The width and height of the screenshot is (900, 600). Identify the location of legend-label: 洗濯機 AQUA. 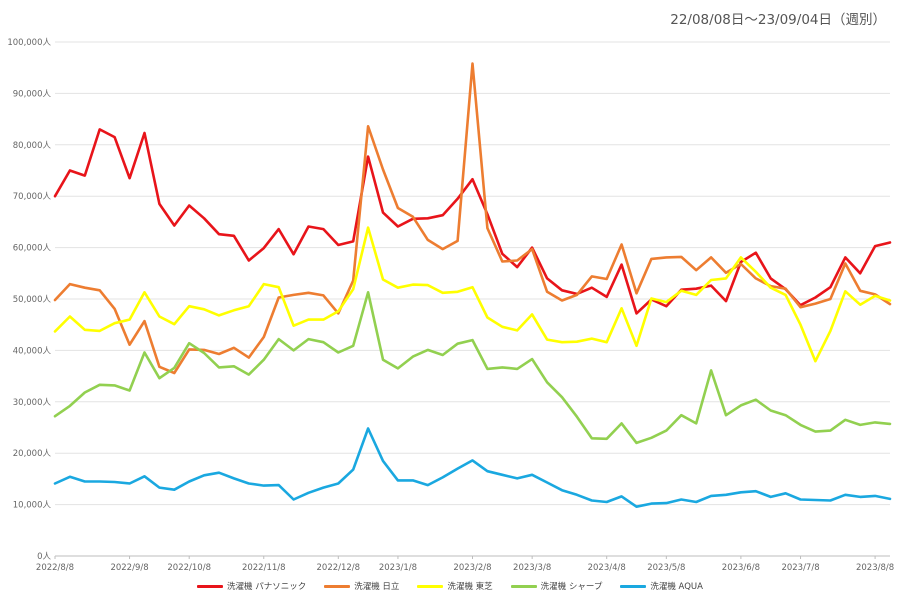
(676, 587).